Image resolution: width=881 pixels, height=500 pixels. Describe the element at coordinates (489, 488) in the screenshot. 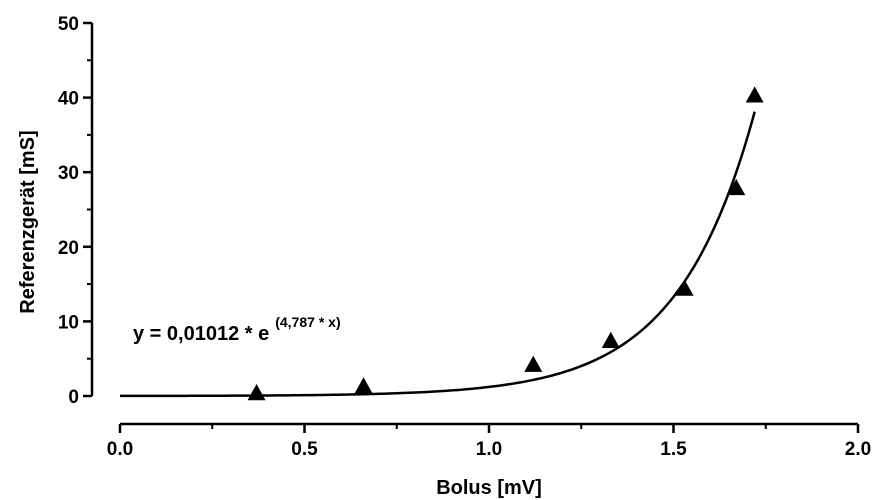

I see `x-axis-title: Bolus [mV]` at that location.